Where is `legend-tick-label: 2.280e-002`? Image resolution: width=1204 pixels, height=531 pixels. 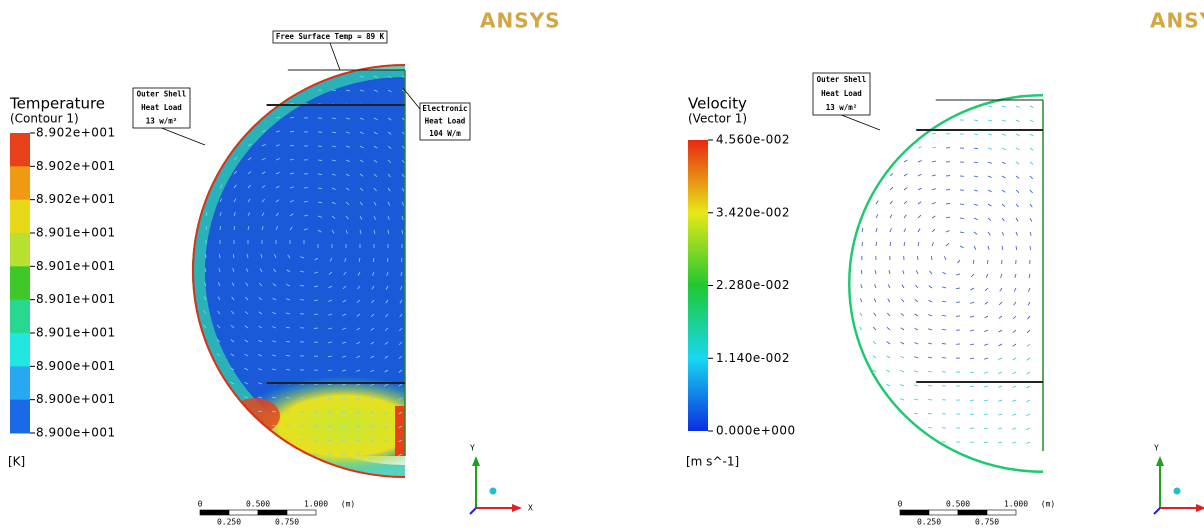
legend-tick-label: 2.280e-002 is located at coordinates (753, 285).